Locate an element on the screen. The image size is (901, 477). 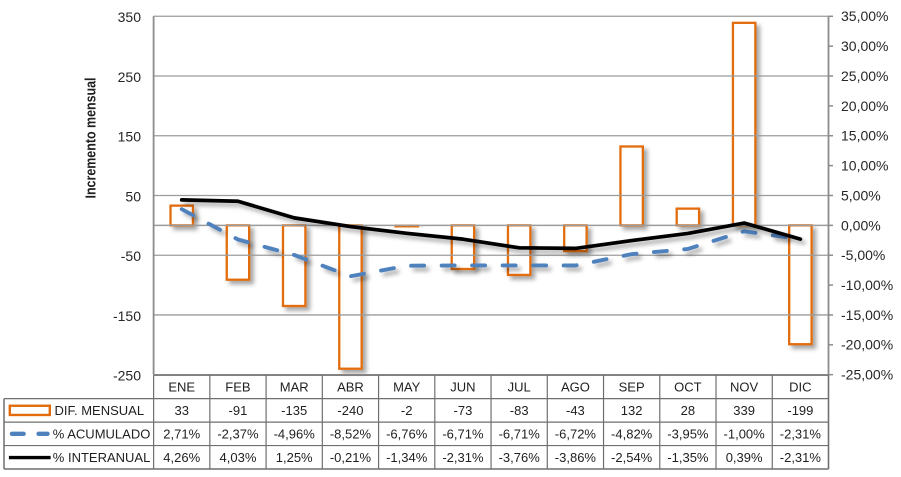
svg-text: MAR is located at coordinates (294, 387).